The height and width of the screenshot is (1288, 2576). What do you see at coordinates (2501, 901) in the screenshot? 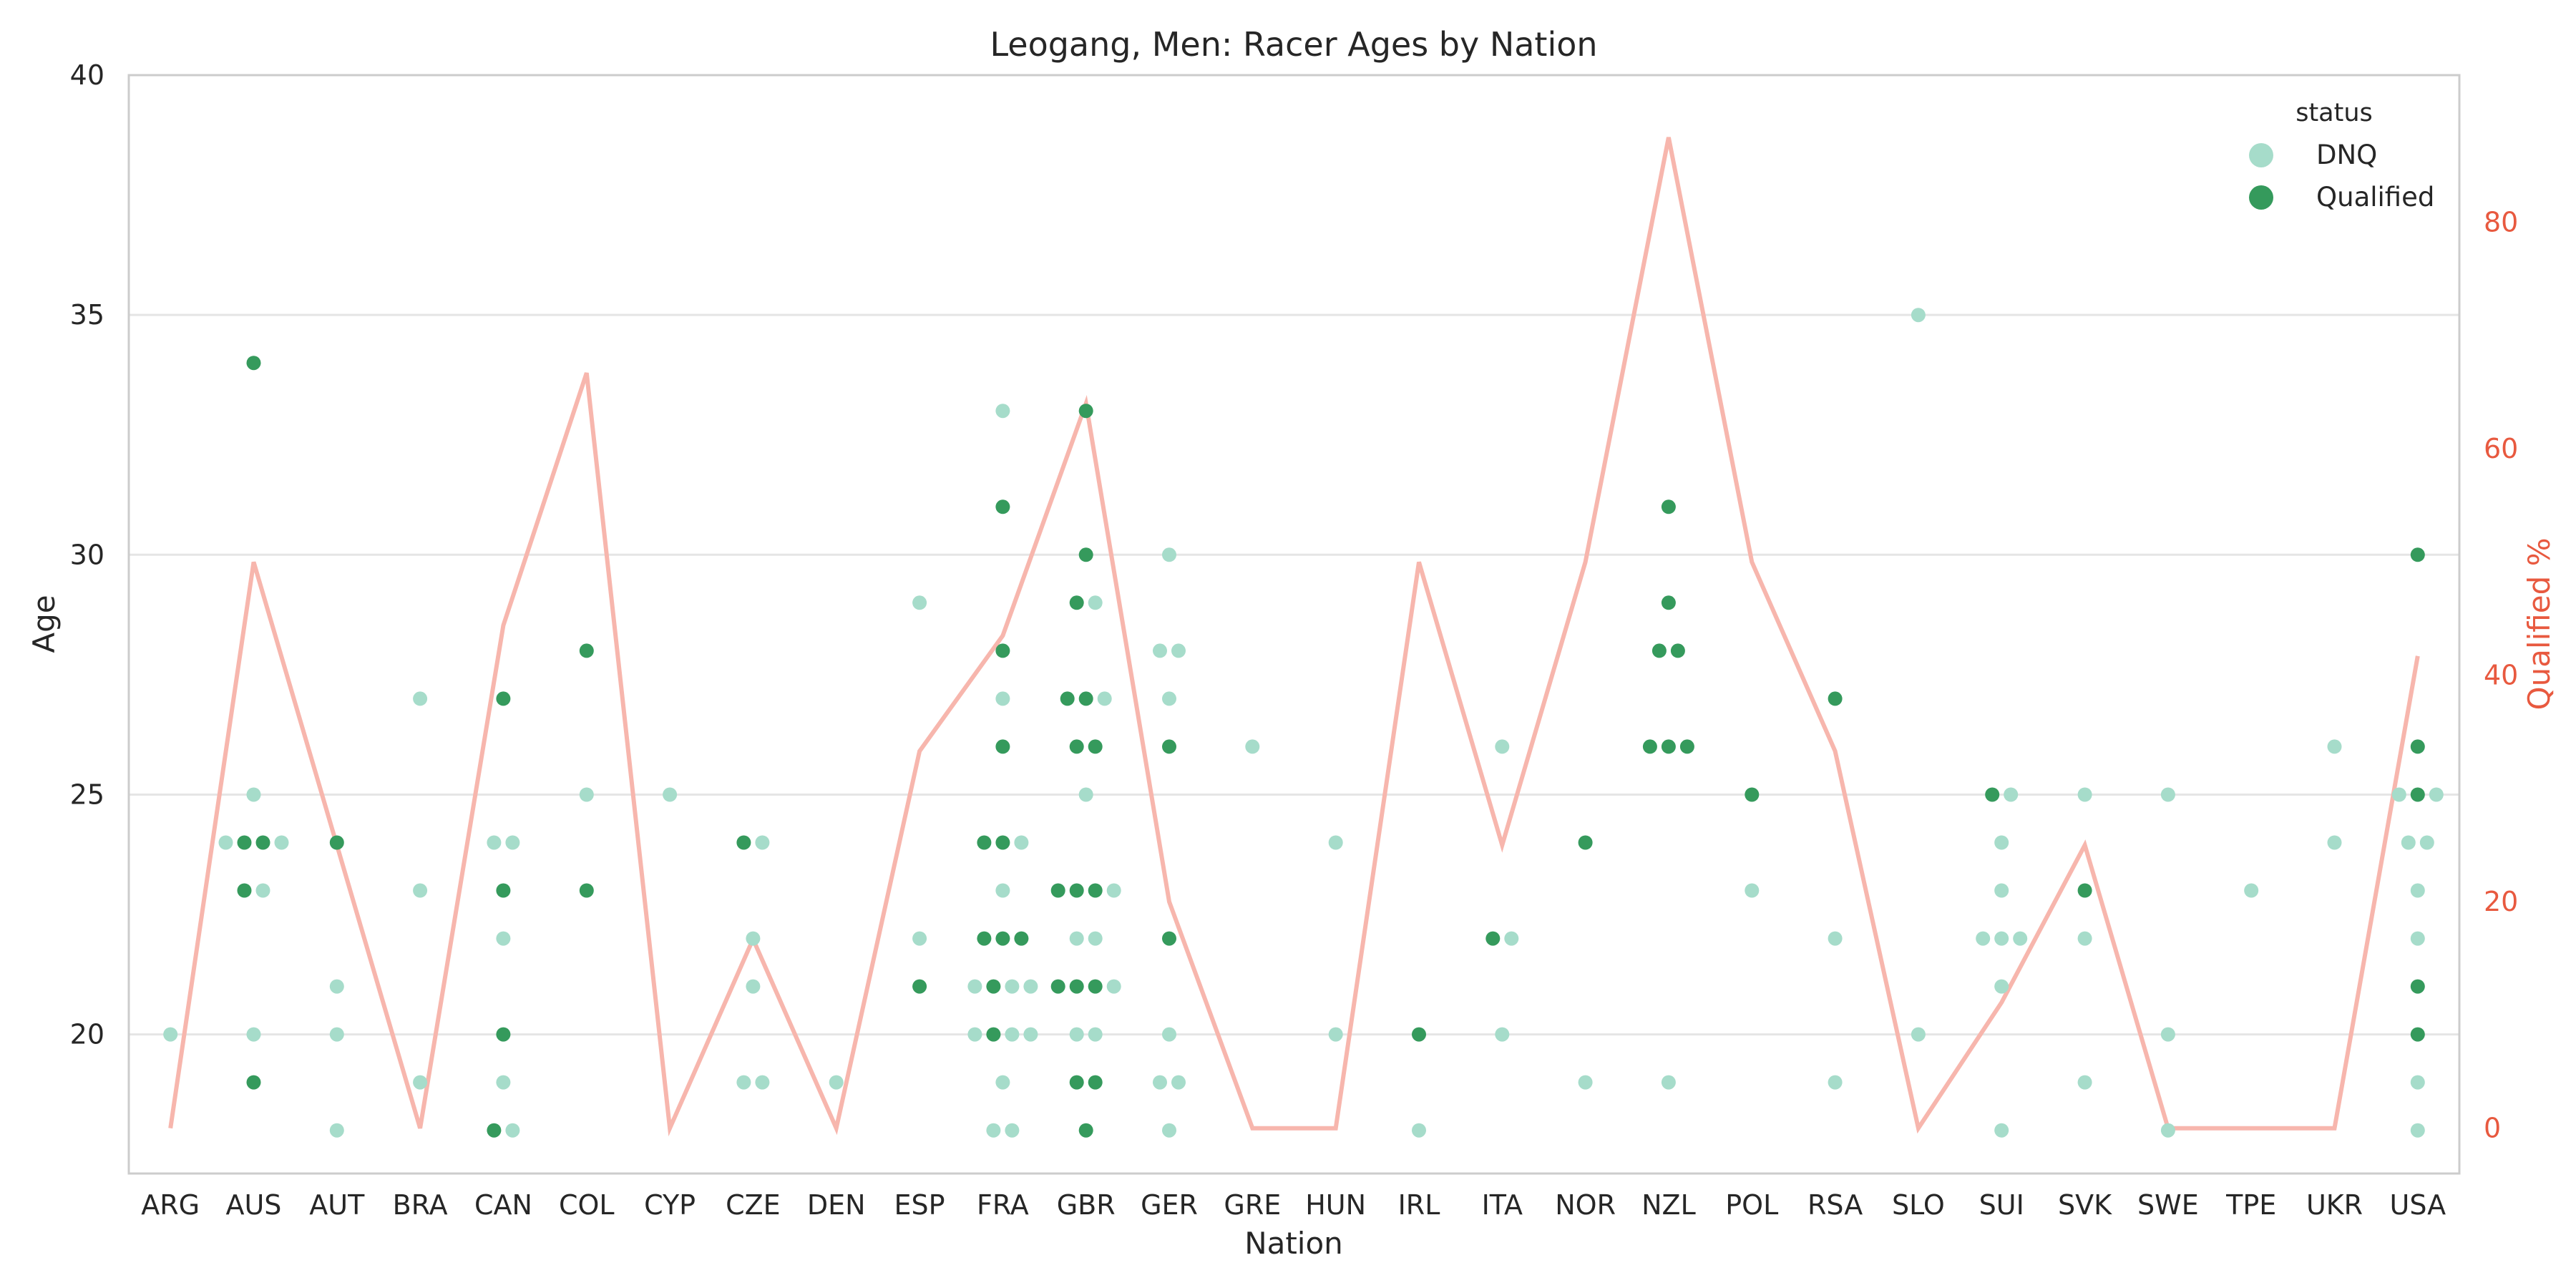
I see `y2-tick-label: 20` at bounding box center [2501, 901].